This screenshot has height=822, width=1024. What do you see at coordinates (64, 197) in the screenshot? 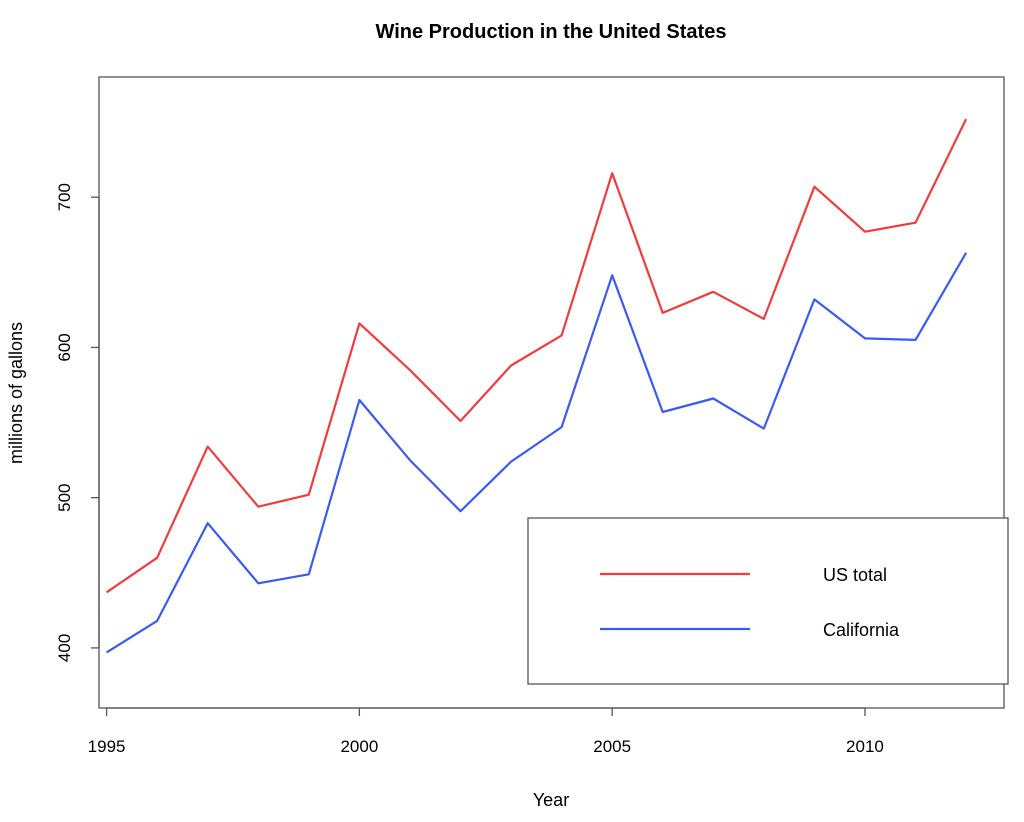
I see `y-tick-label: 700` at bounding box center [64, 197].